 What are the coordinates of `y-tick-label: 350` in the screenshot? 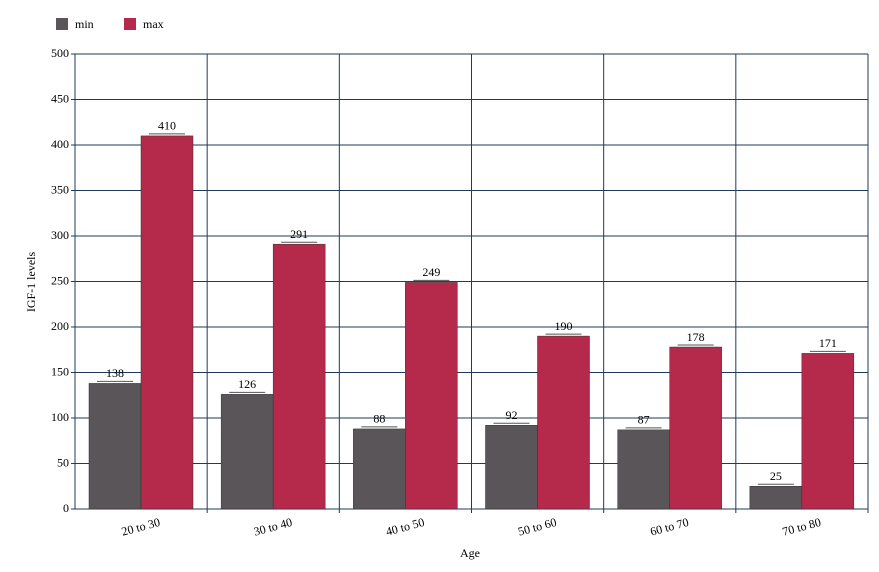 It's located at (60, 189).